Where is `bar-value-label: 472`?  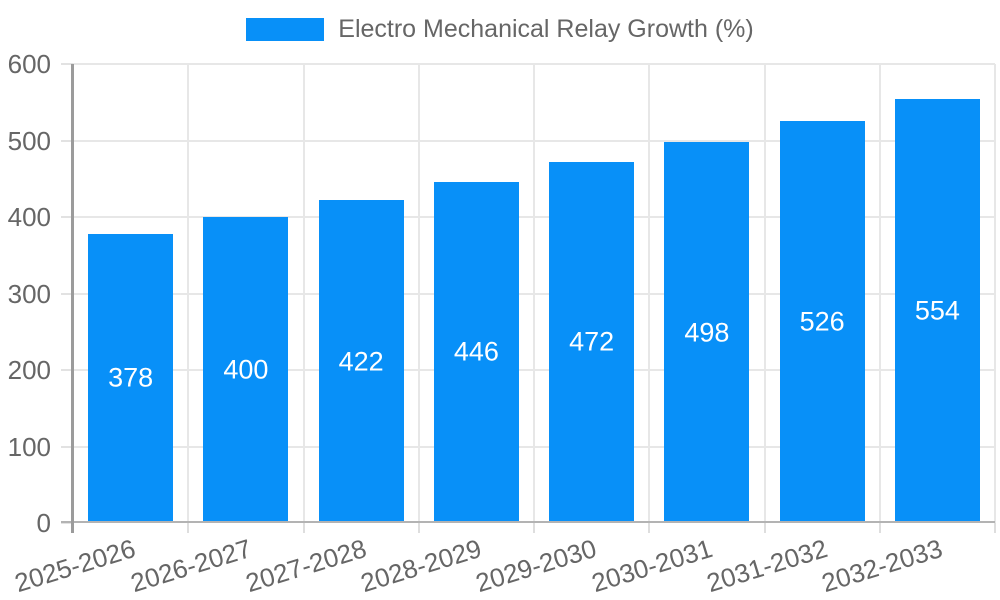
bar-value-label: 472 is located at coordinates (592, 341).